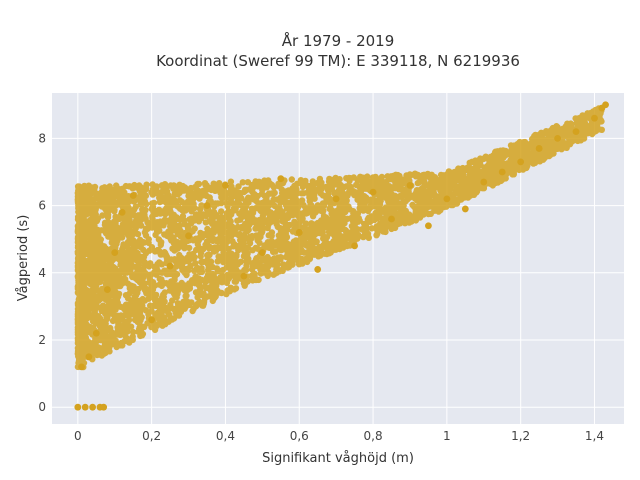 The width and height of the screenshot is (640, 480). I want to click on x-tick-label-5: 1, so click(447, 436).